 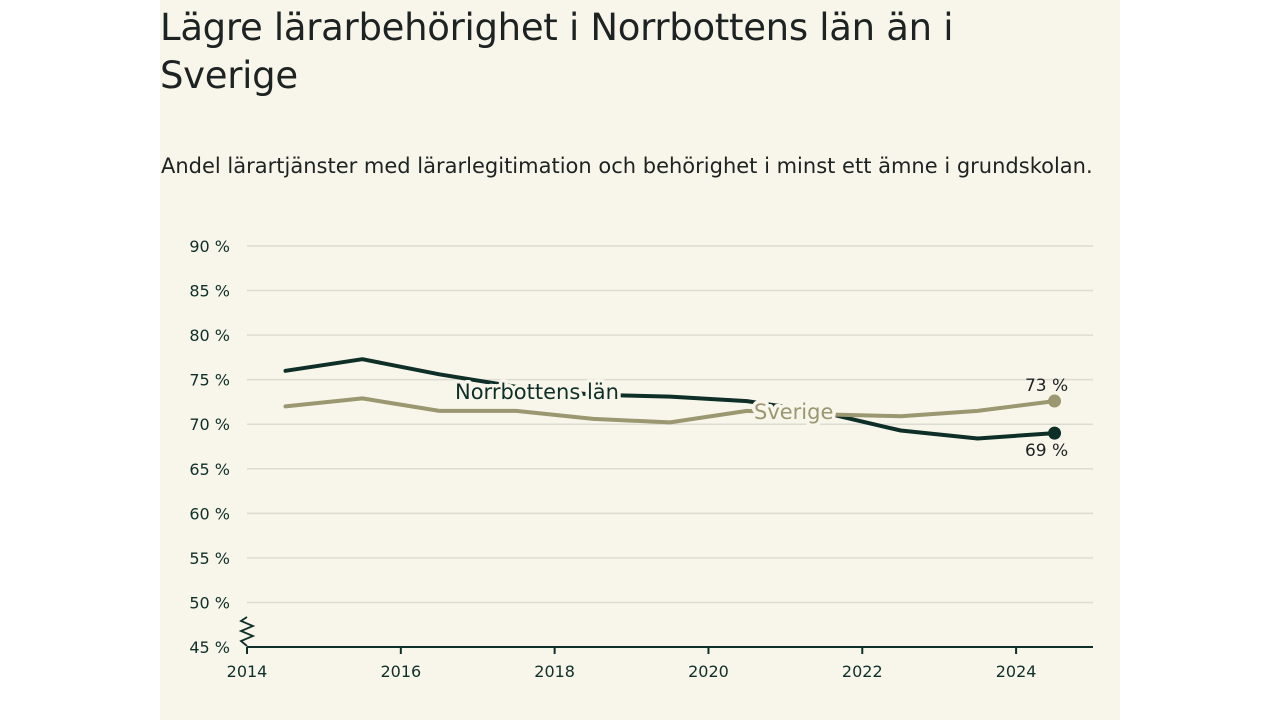 I want to click on series-label-sverige: Sverige, so click(x=793, y=412).